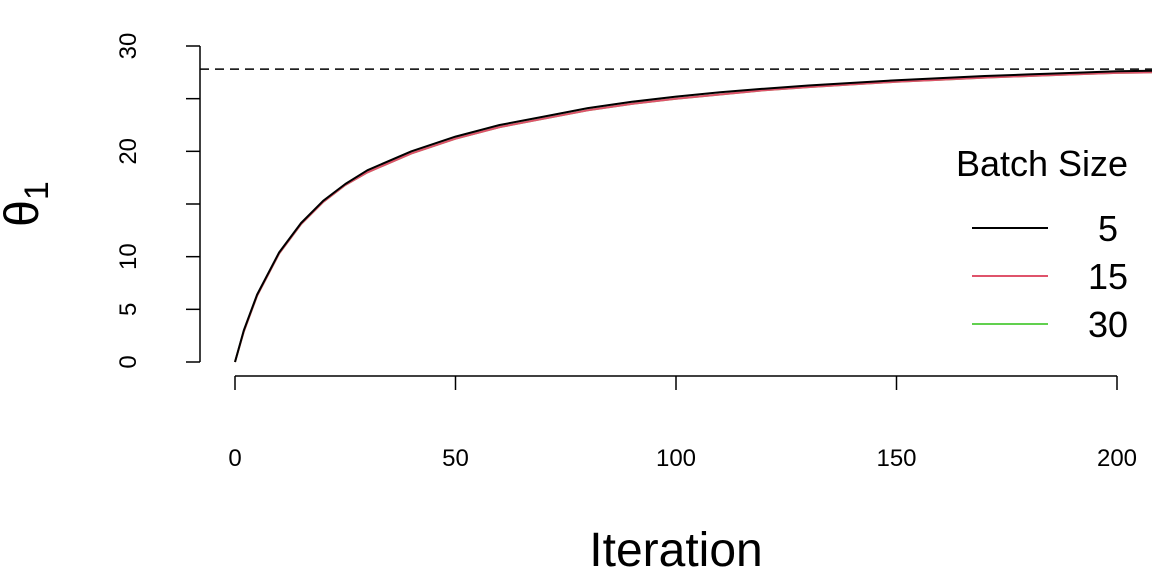  Describe the element at coordinates (128, 46) in the screenshot. I see `y-tick-label: 30` at that location.